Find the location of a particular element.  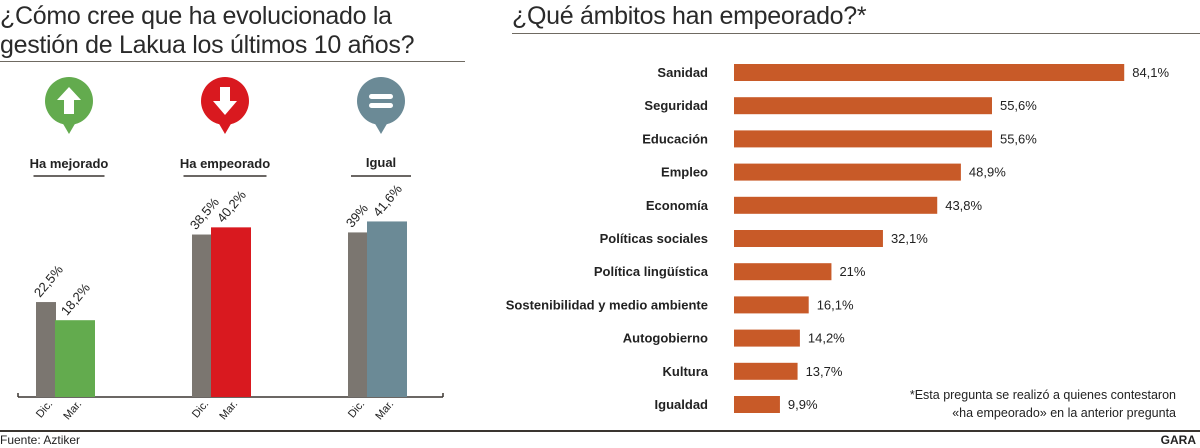

category-label: Sostenibilidad y medio ambiente is located at coordinates (607, 304).